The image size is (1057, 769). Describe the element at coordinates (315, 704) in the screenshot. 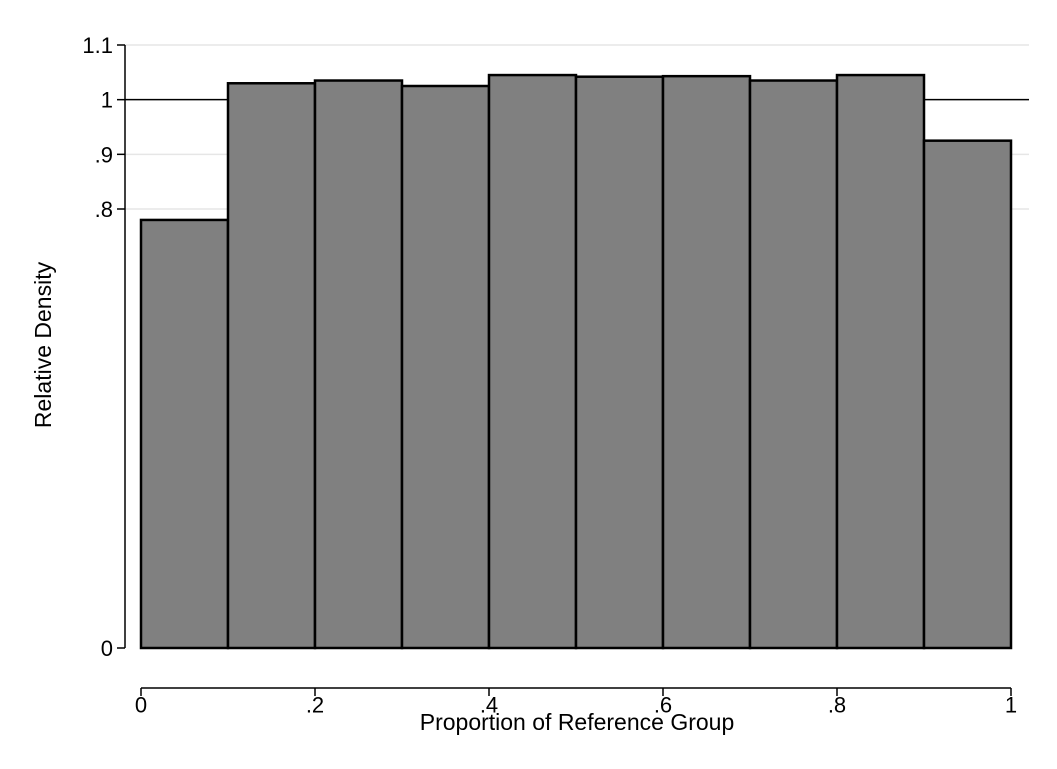

I see `x-tick-label: .2` at that location.